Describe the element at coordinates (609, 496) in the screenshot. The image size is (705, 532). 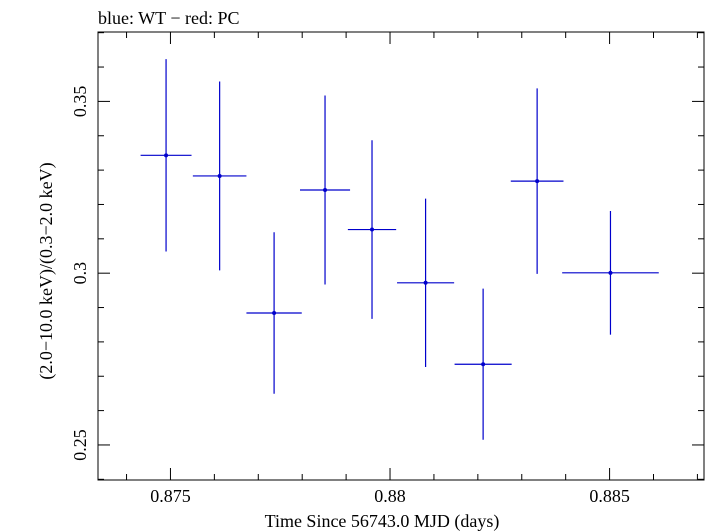
I see `x-tick-label: 0.885` at that location.